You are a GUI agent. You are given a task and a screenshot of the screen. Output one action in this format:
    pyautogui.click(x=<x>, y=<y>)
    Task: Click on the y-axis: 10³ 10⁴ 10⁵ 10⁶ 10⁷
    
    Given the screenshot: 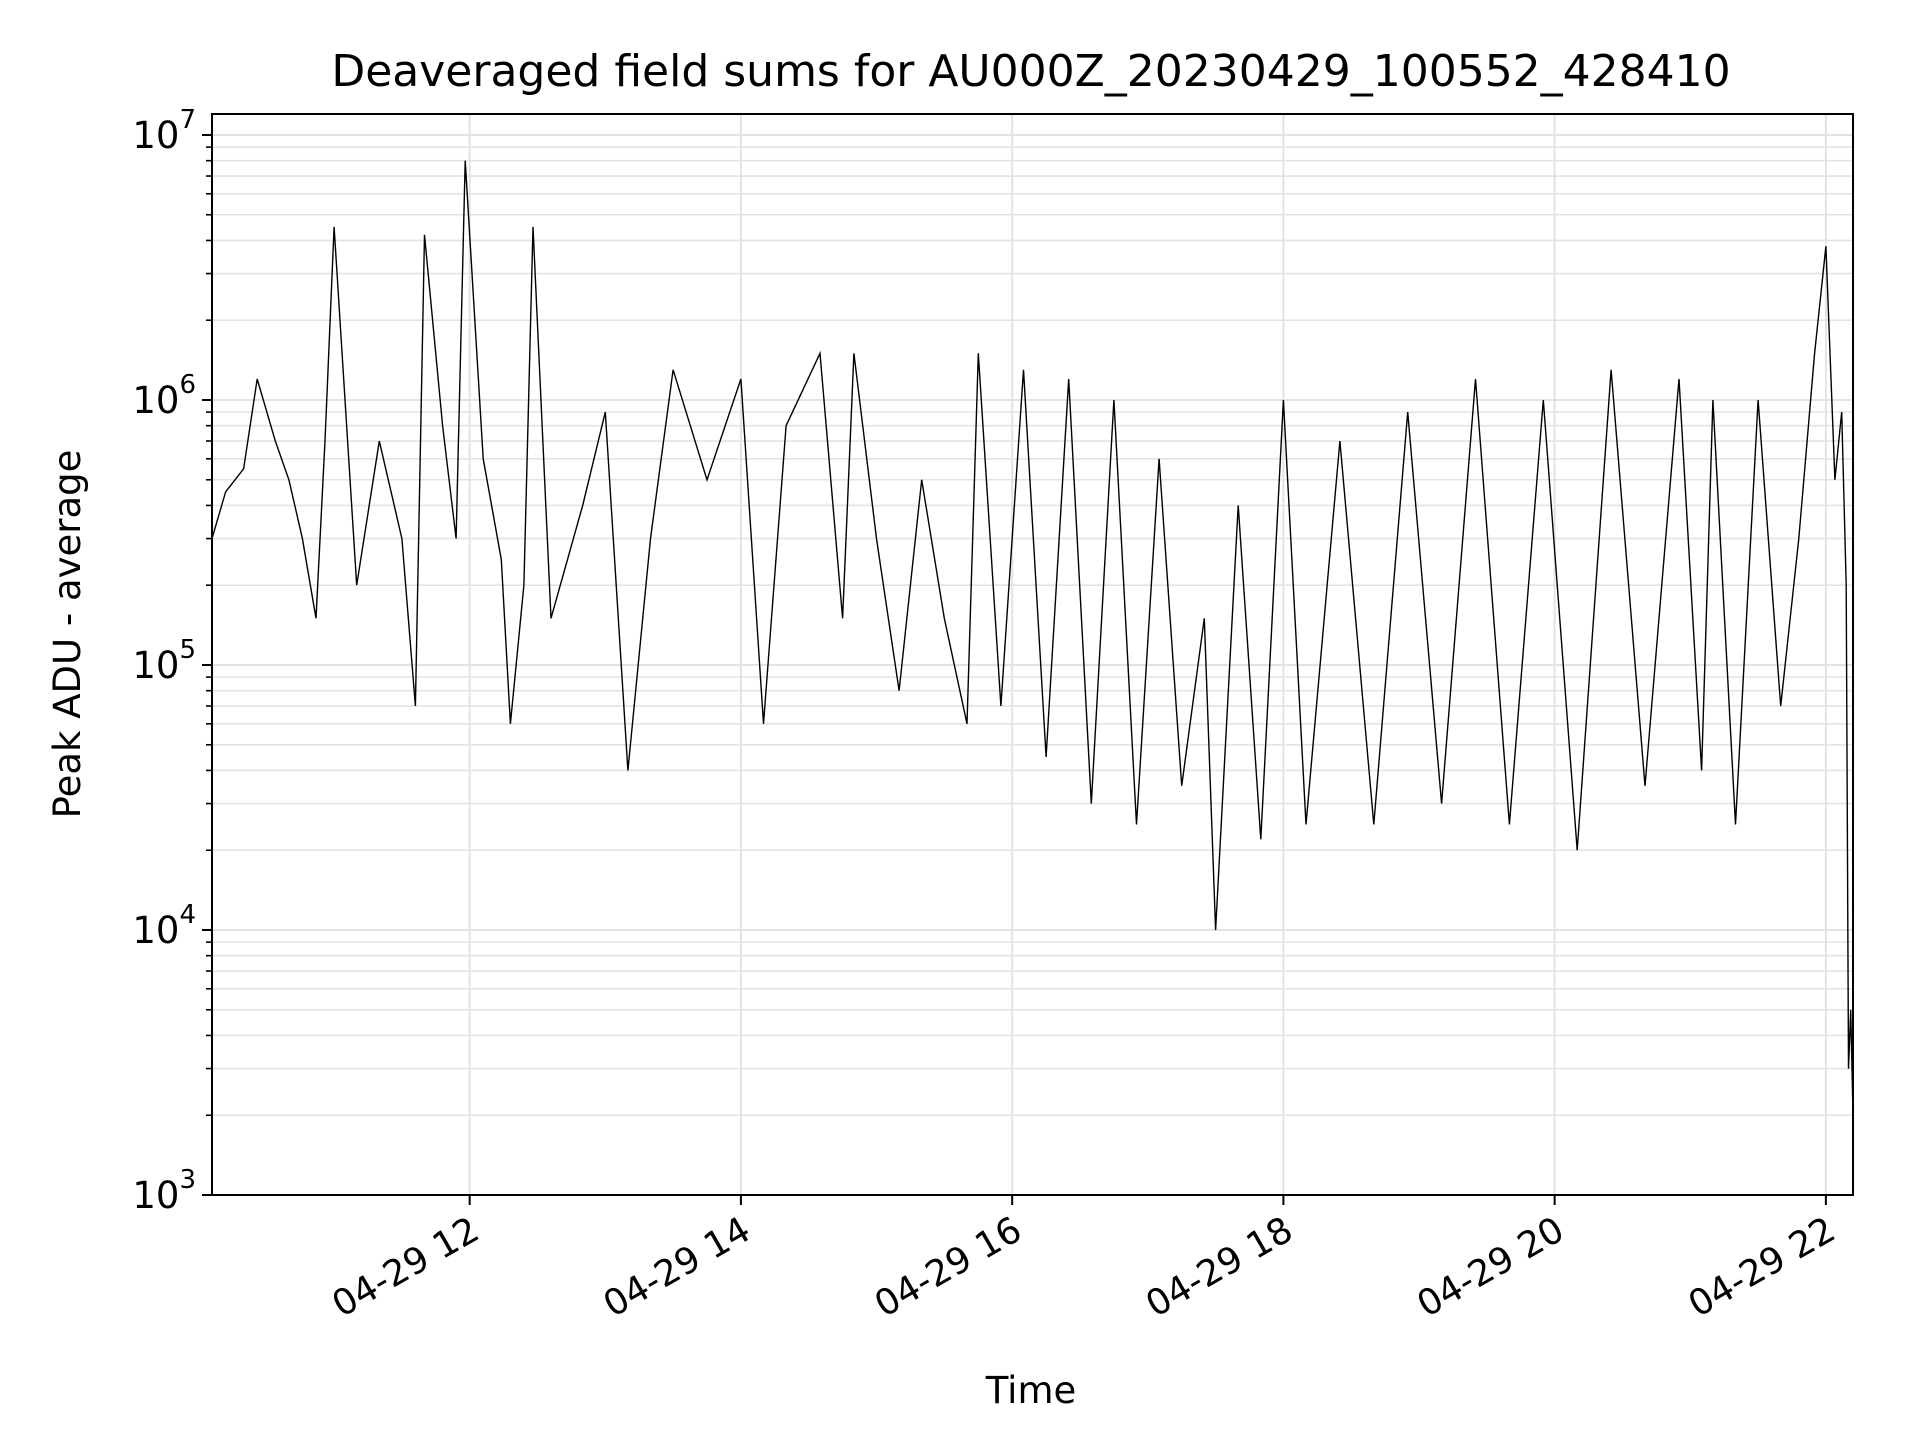 What is the action you would take?
    pyautogui.click(x=172, y=661)
    